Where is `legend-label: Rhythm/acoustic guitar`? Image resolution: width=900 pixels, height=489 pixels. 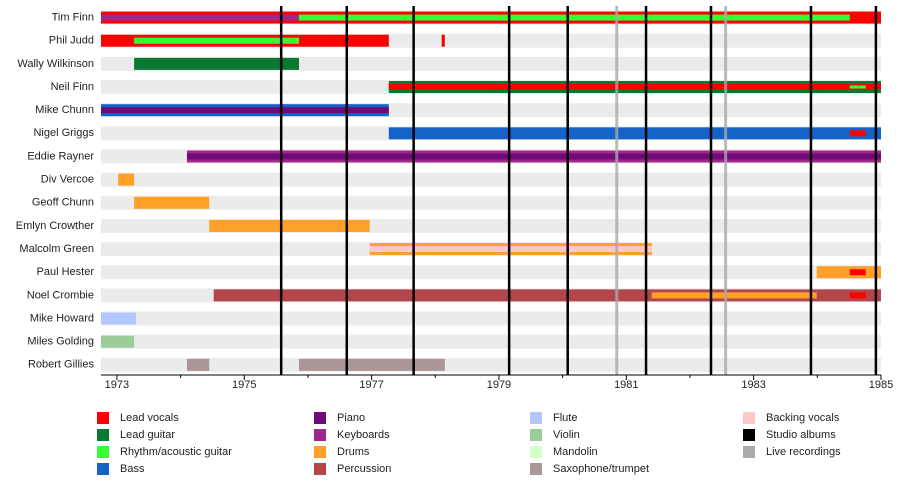 legend-label: Rhythm/acoustic guitar is located at coordinates (176, 452).